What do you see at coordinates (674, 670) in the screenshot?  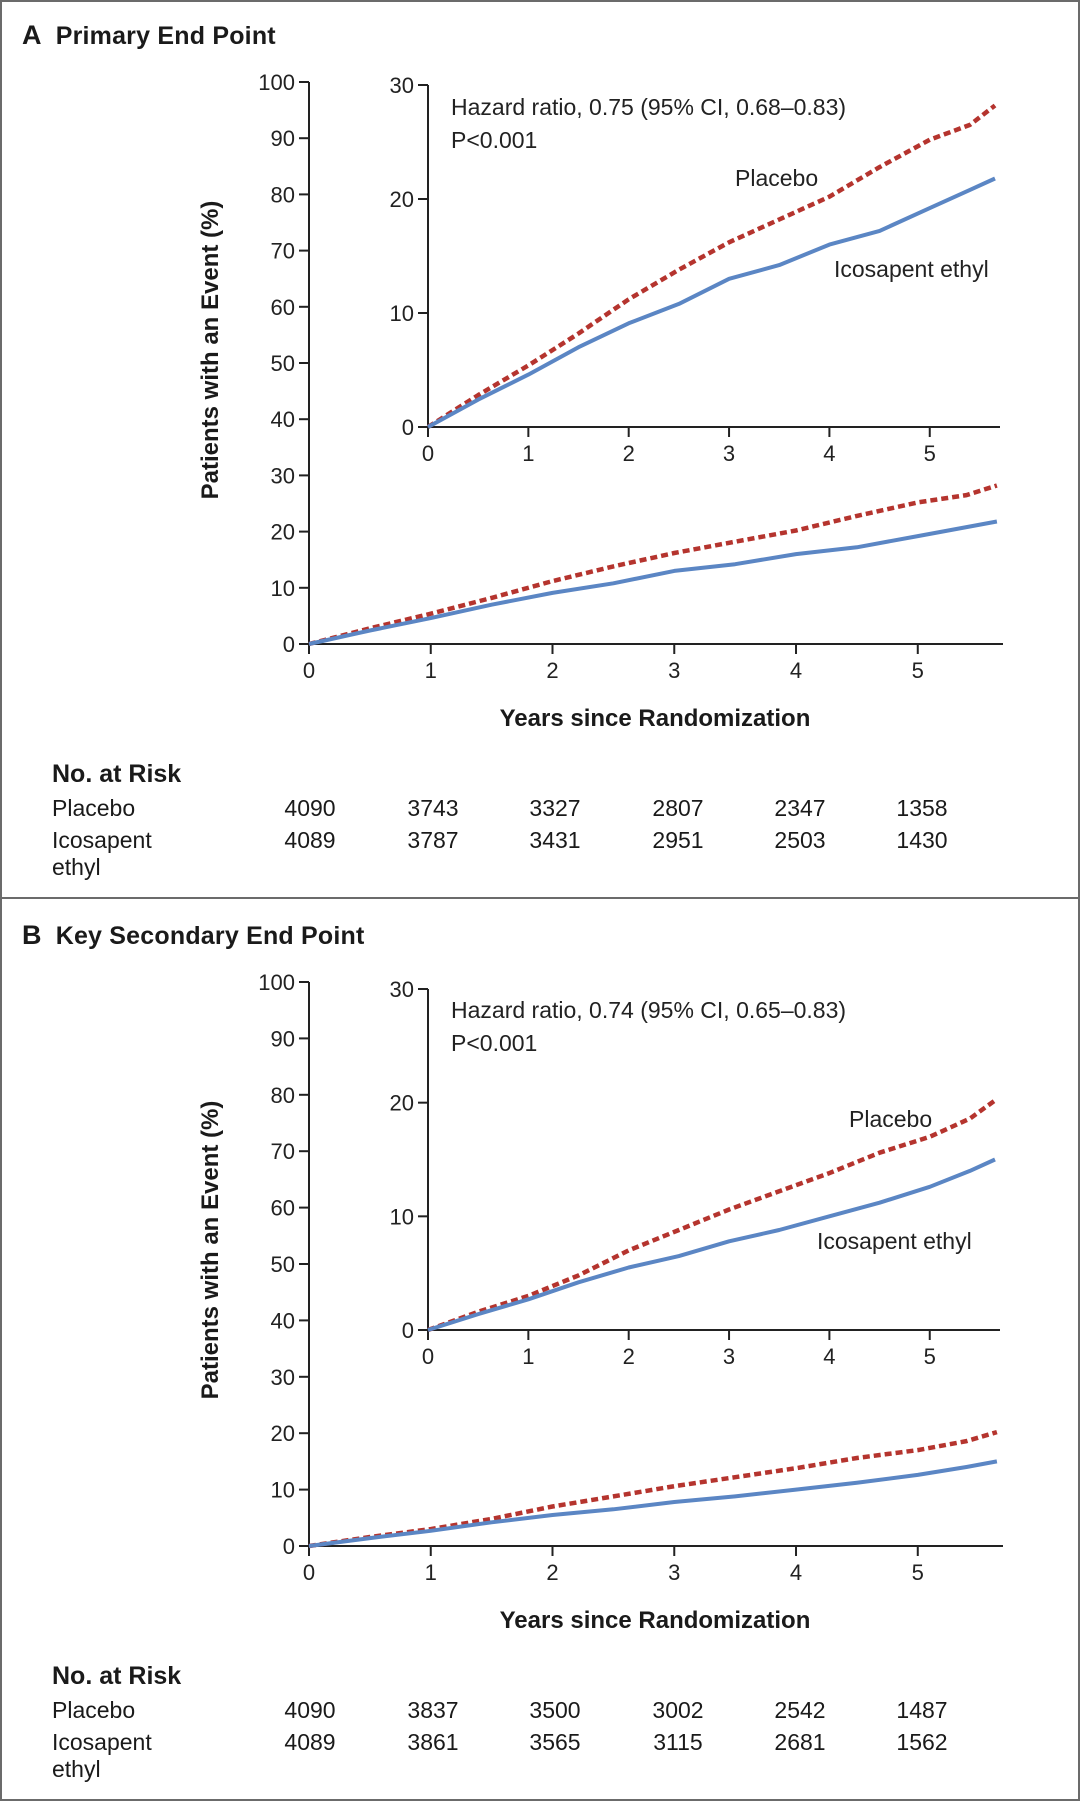 I see `panel-a-main-x-tick-label: 3` at bounding box center [674, 670].